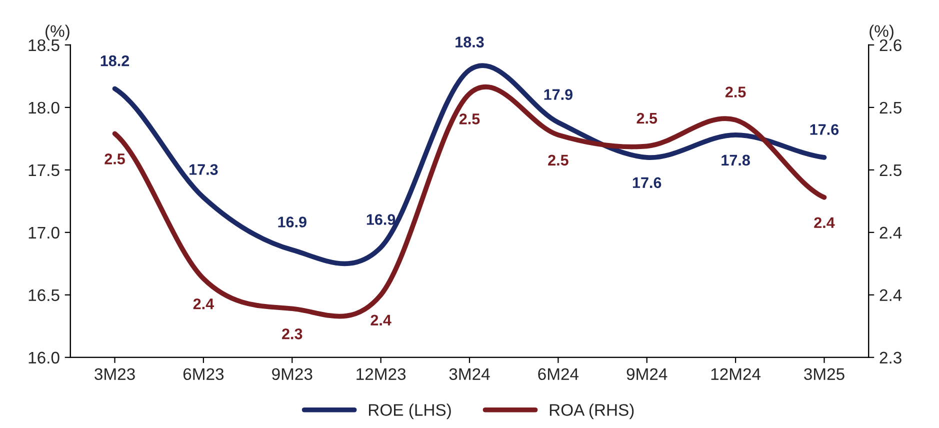 Image resolution: width=939 pixels, height=428 pixels. What do you see at coordinates (203, 374) in the screenshot?
I see `x-tick-label: 6M23` at bounding box center [203, 374].